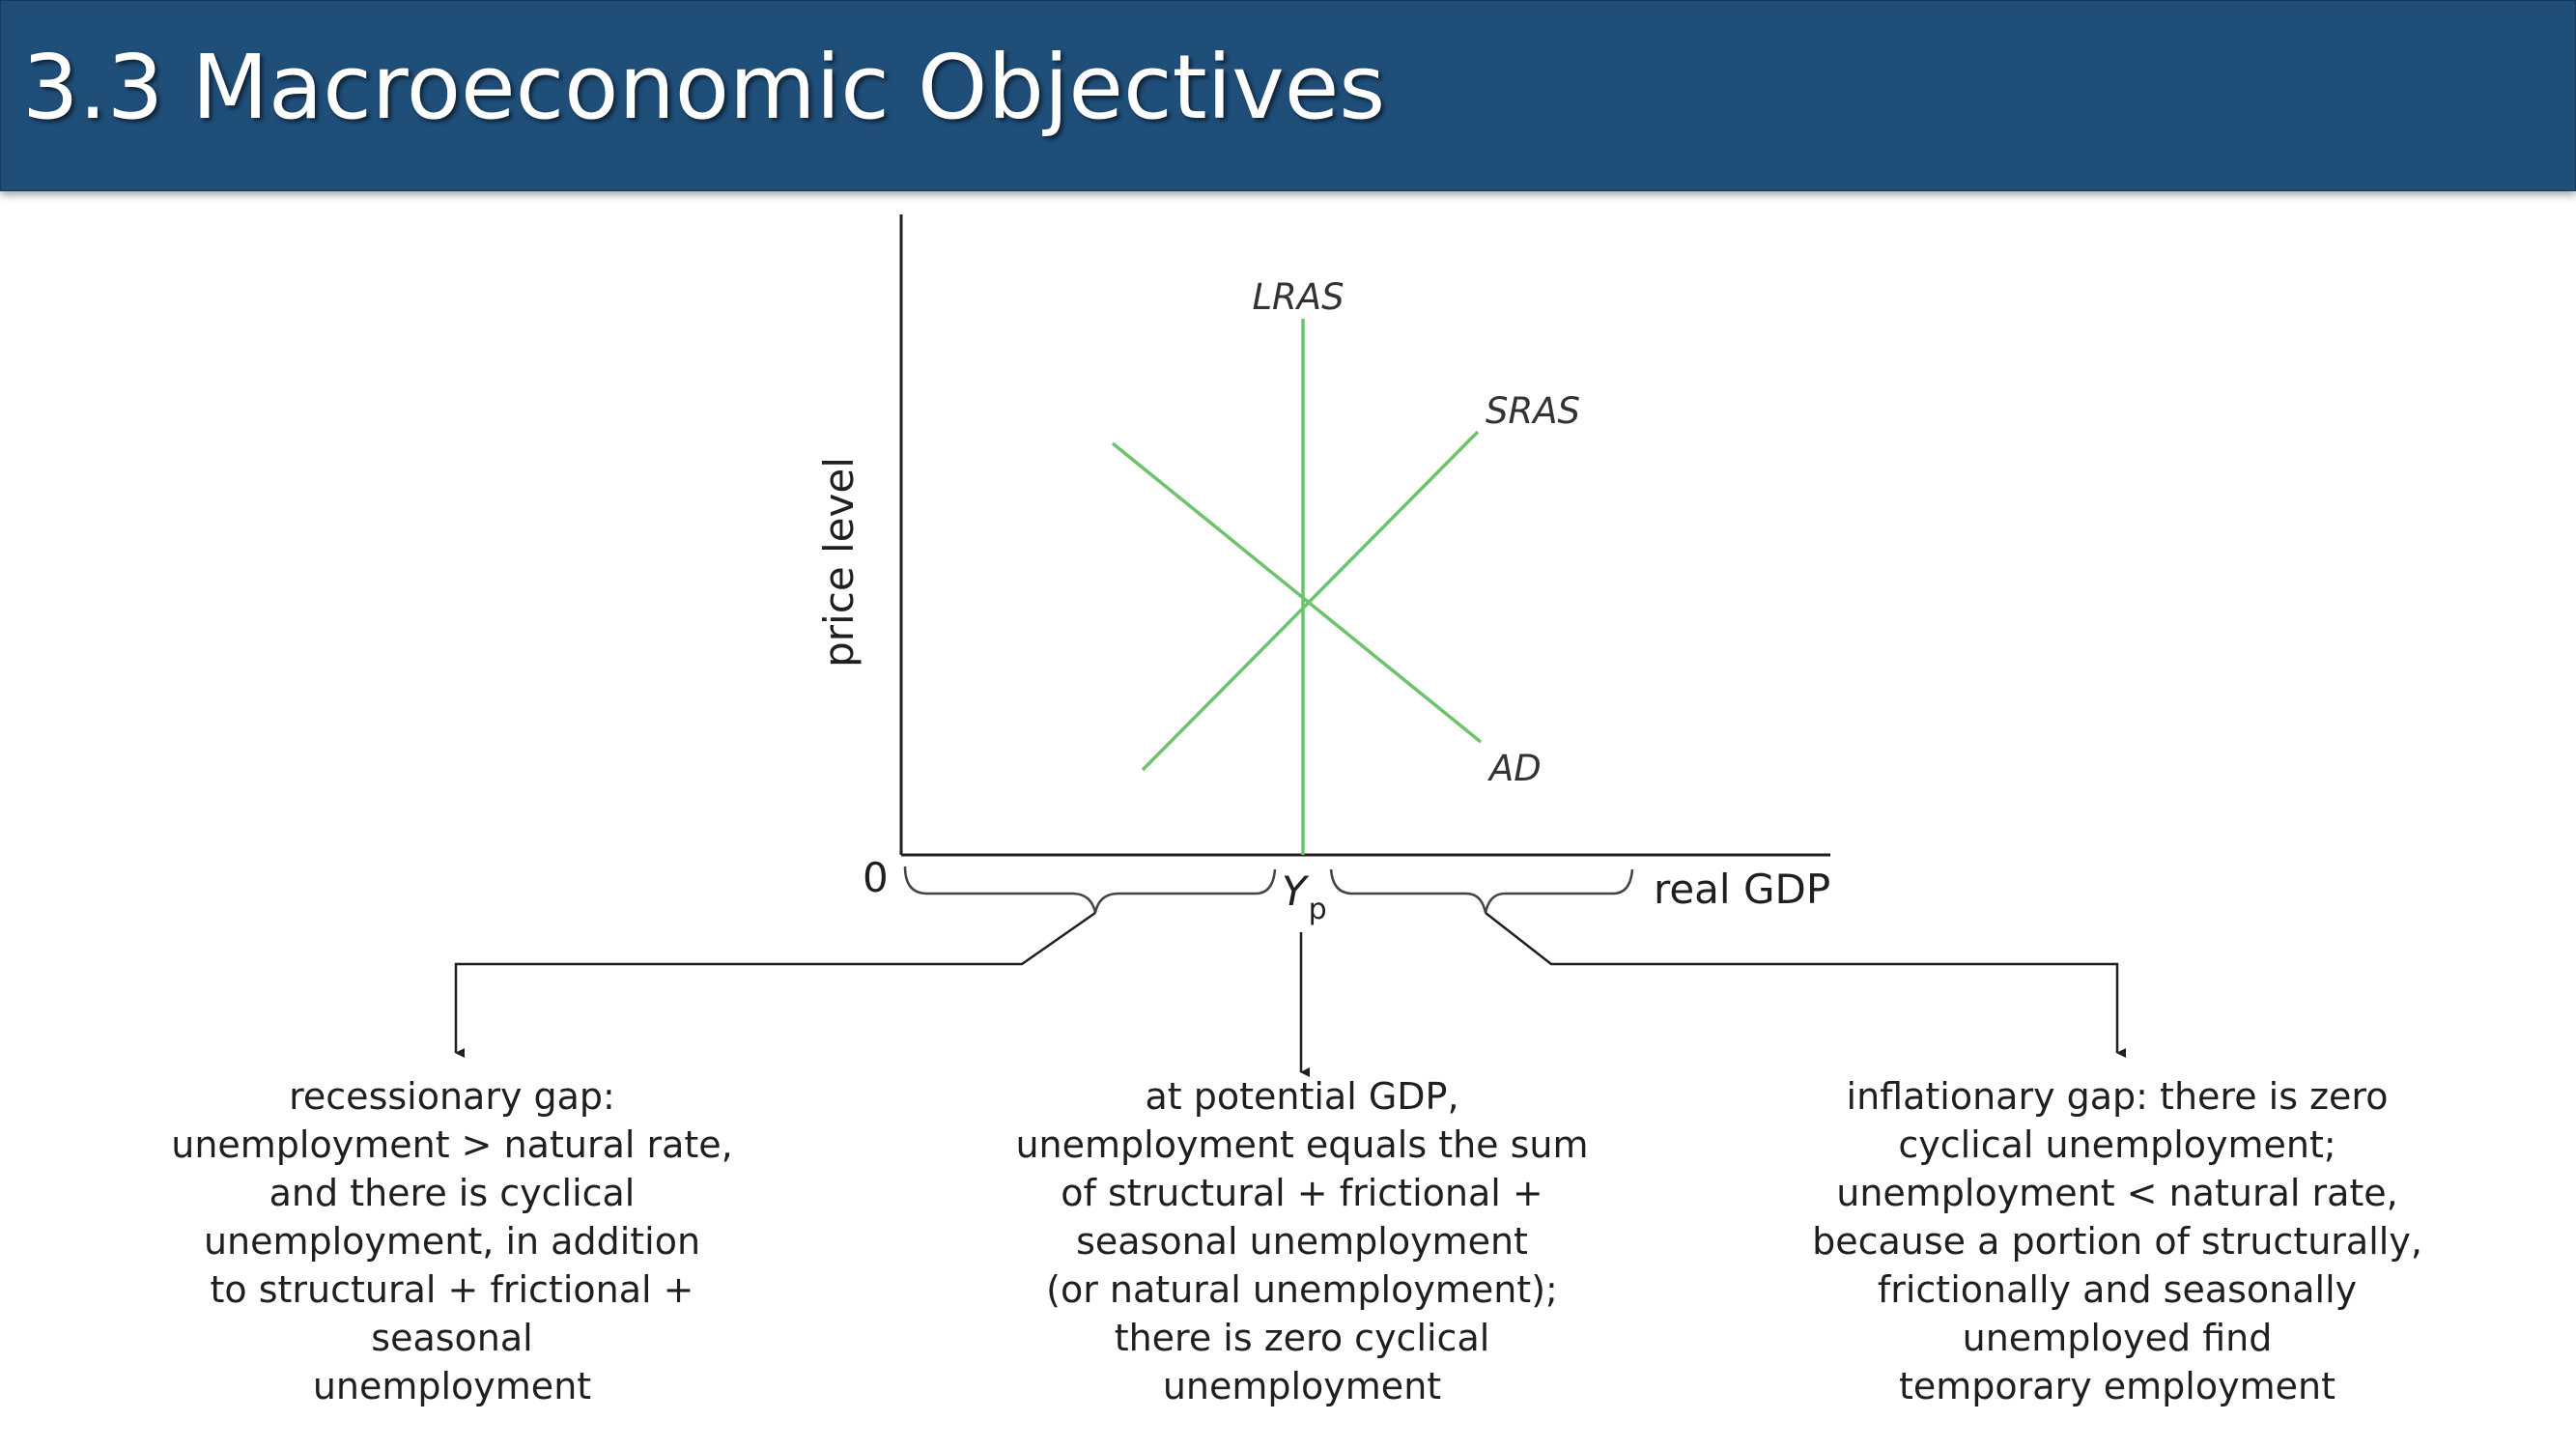  I want to click on inflationary-leader, so click(1805, 985).